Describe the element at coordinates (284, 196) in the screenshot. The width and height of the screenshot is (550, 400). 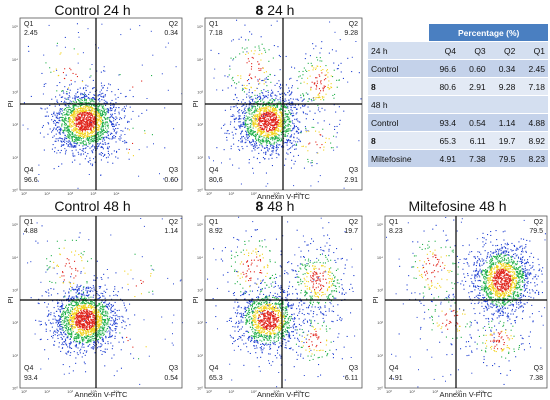
I see `x-axis-label: Annexin V-FITC` at that location.